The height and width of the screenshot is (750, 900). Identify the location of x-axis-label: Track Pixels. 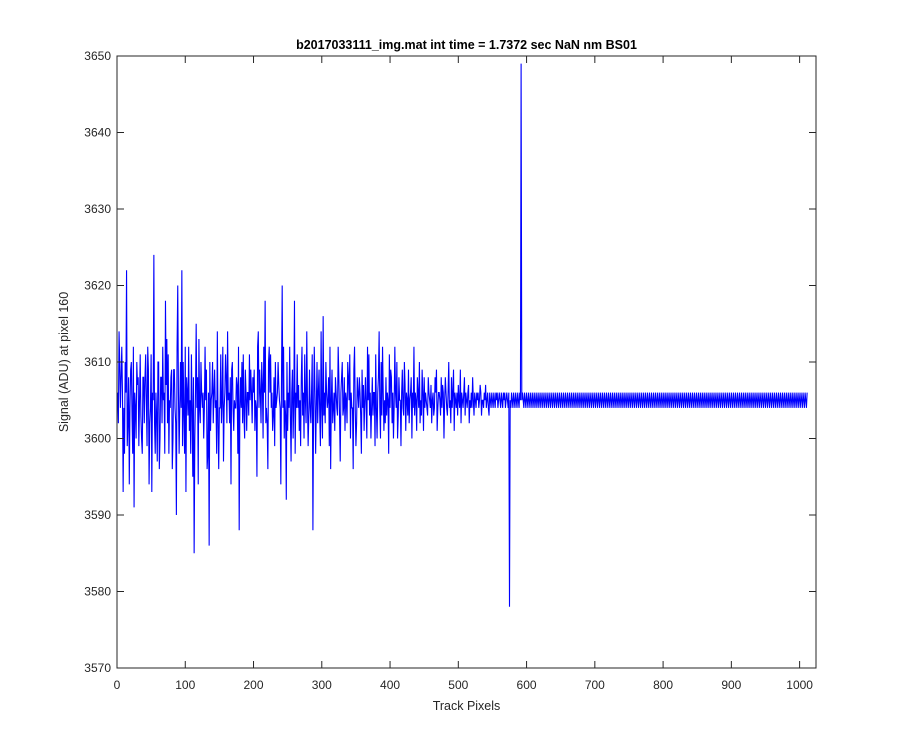
(467, 706).